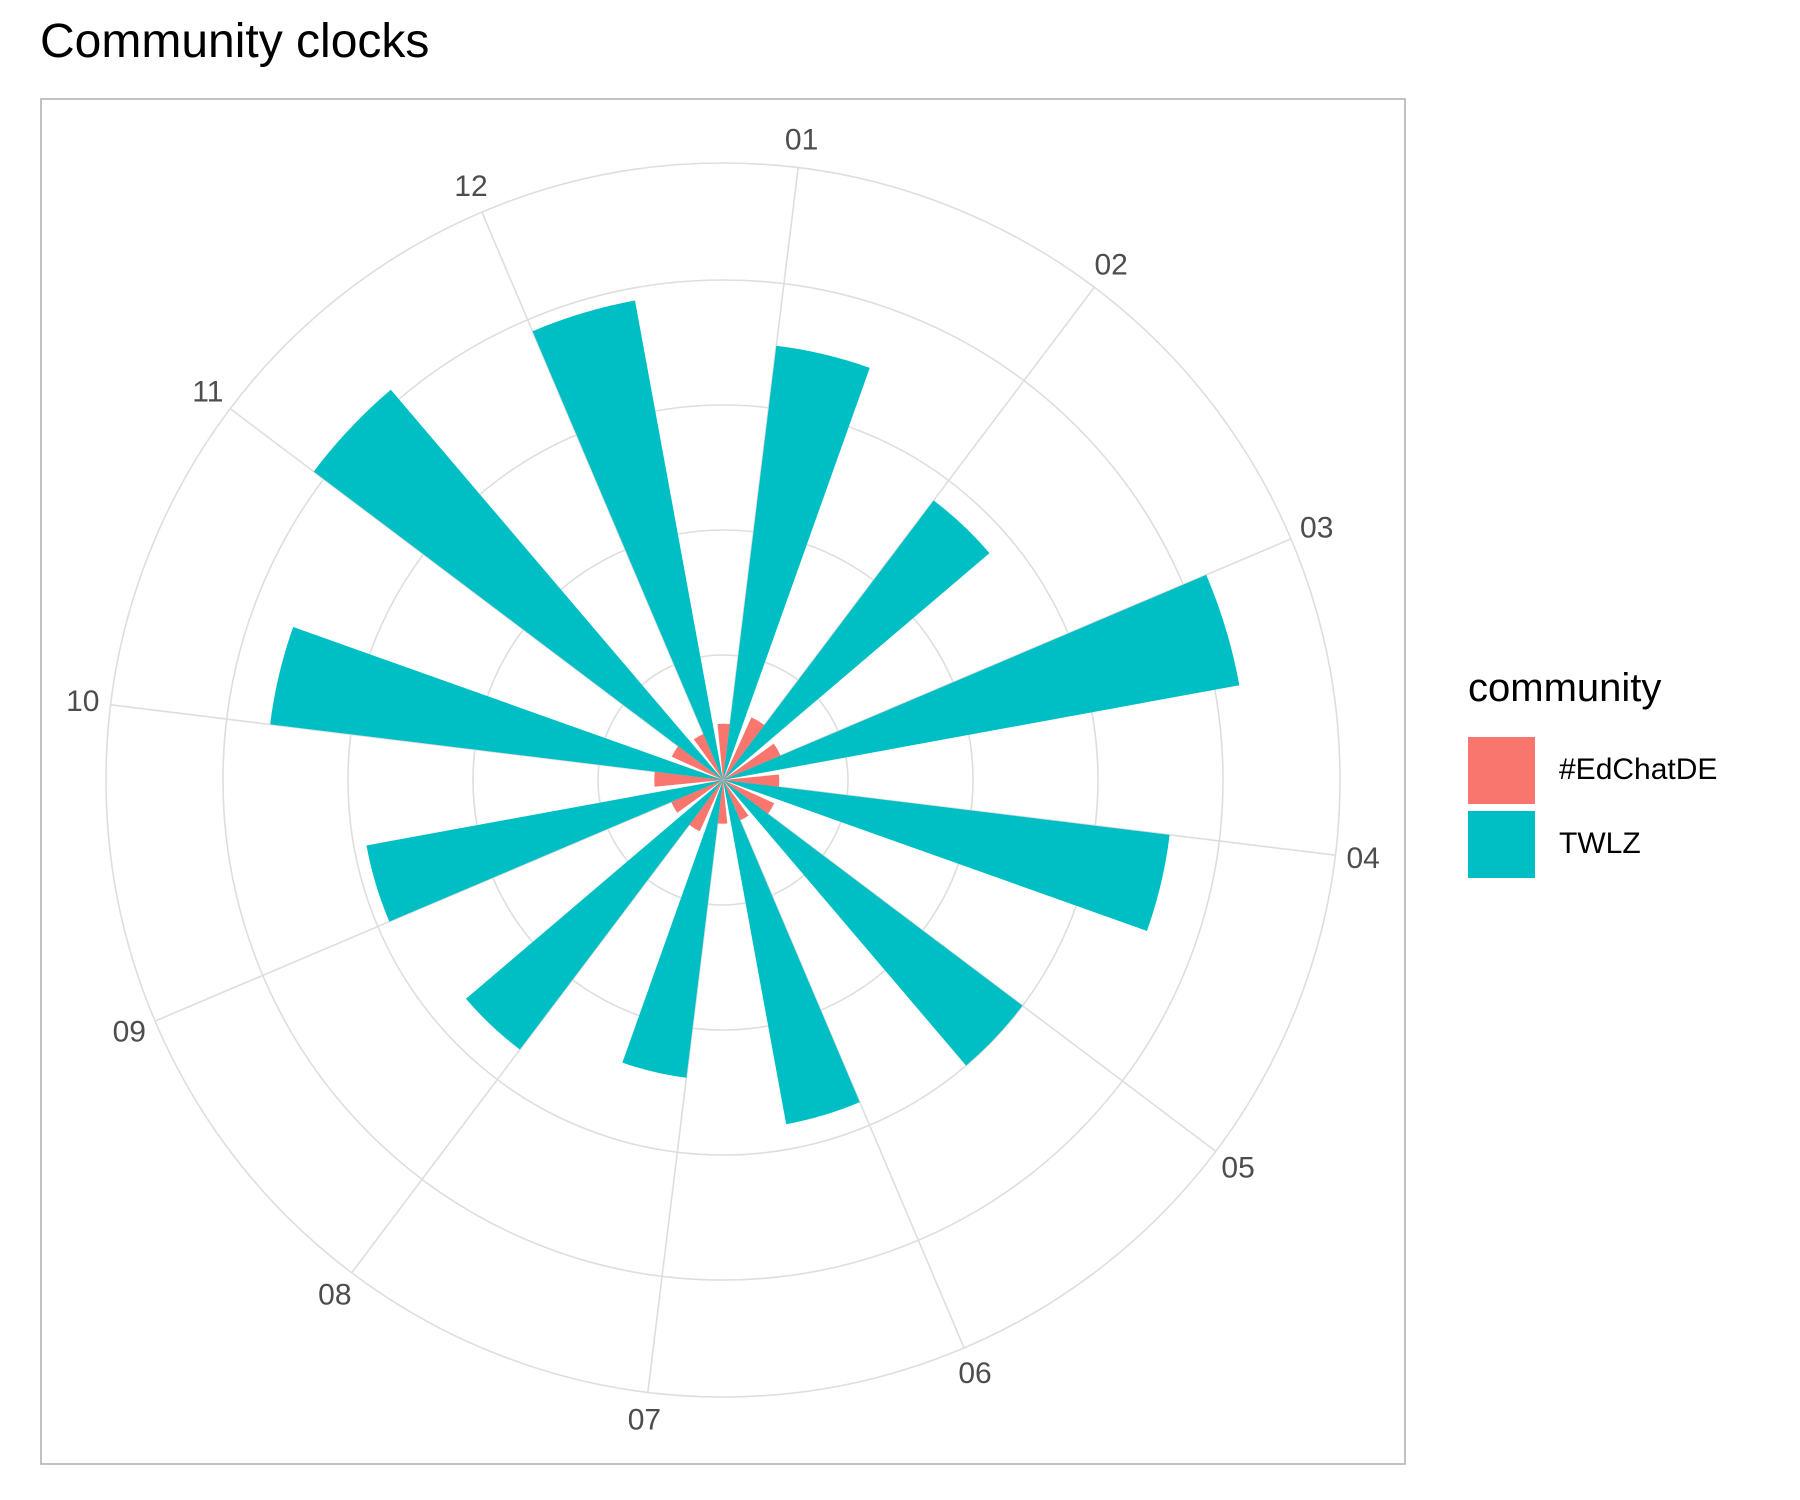 Image resolution: width=1800 pixels, height=1500 pixels. What do you see at coordinates (1501, 770) in the screenshot?
I see `legend-key-edchatde` at bounding box center [1501, 770].